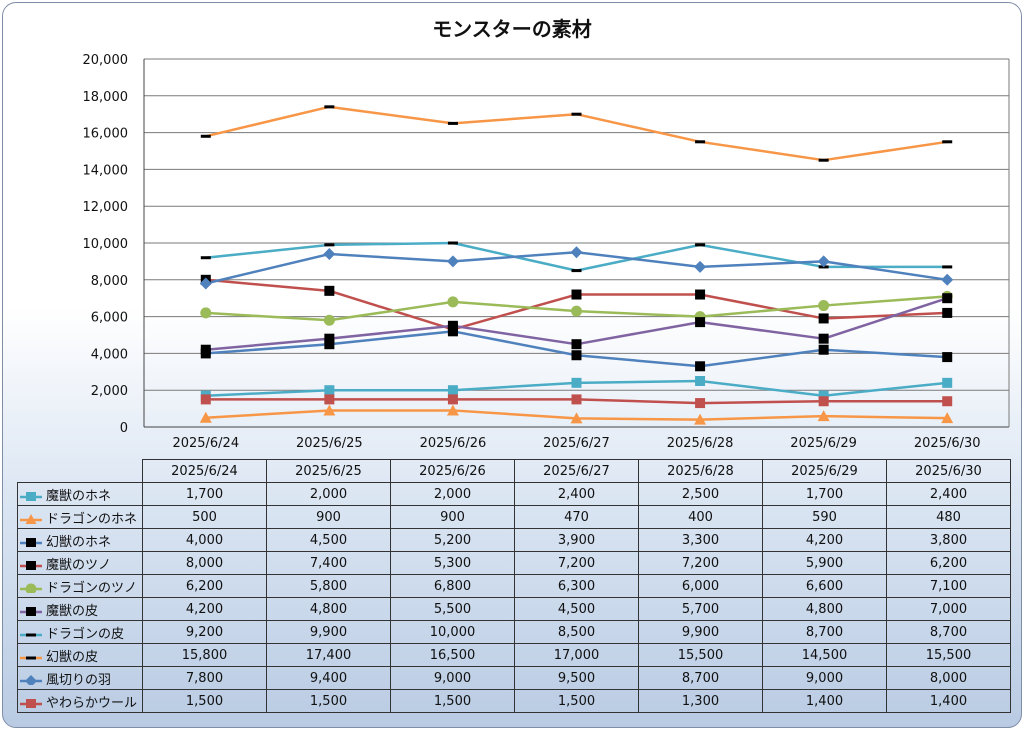 Image resolution: width=1024 pixels, height=730 pixels. I want to click on table-cell: 8,500, so click(576, 632).